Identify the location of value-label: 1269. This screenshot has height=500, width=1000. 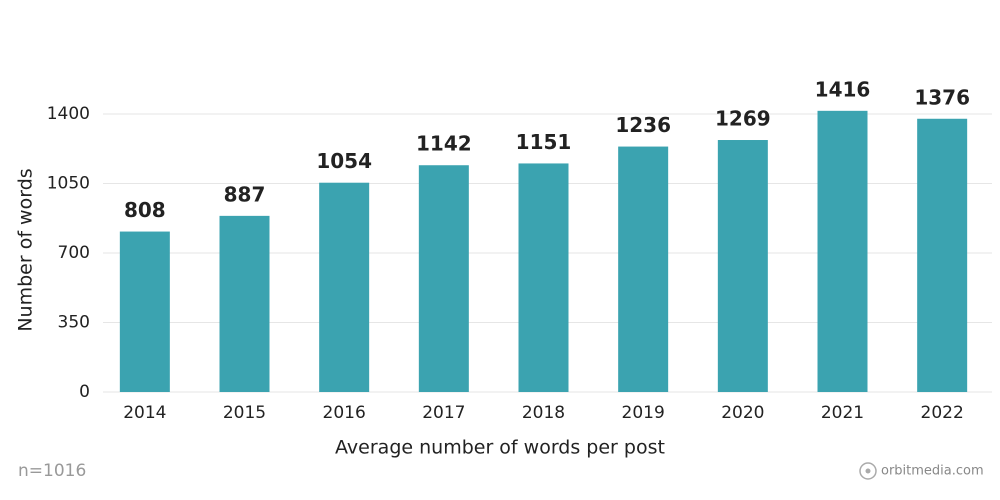
(743, 119).